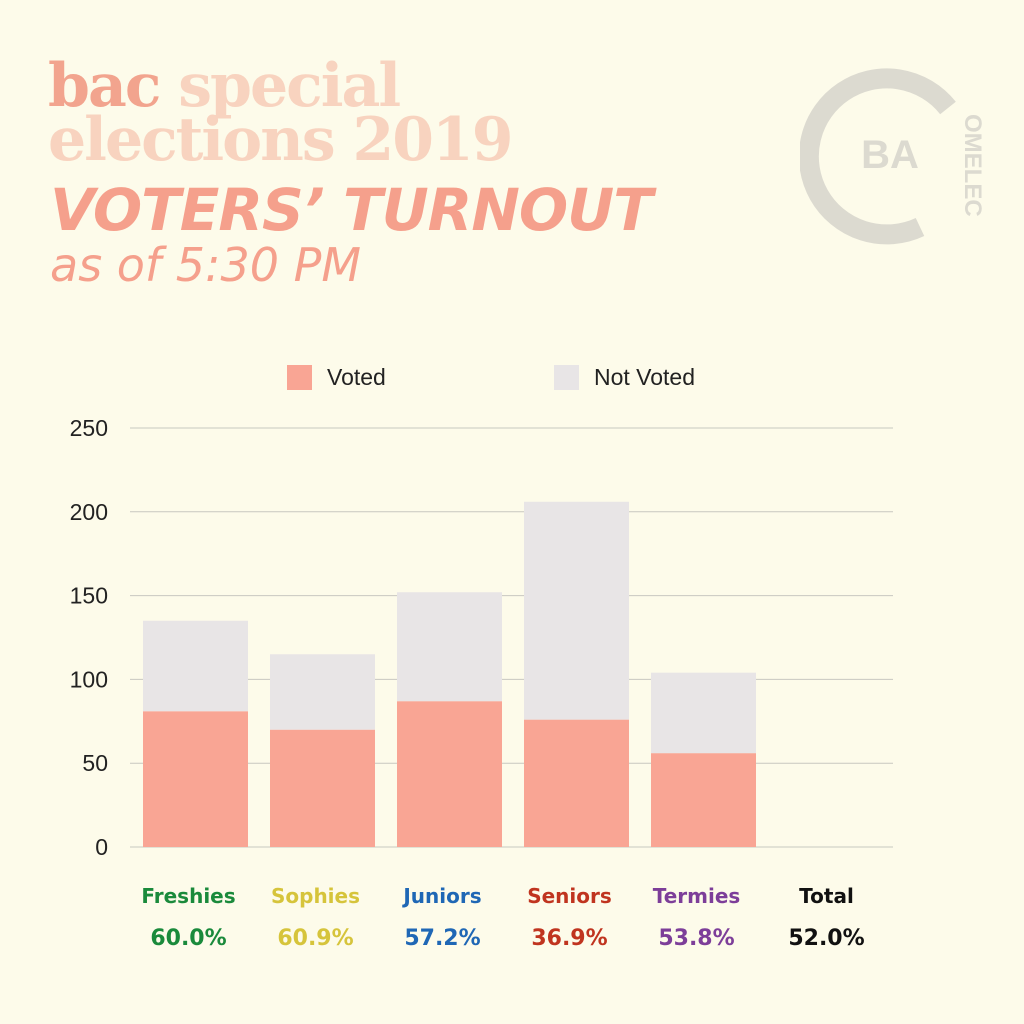 The width and height of the screenshot is (1024, 1024). What do you see at coordinates (89, 428) in the screenshot?
I see `y-tick-label: 250` at bounding box center [89, 428].